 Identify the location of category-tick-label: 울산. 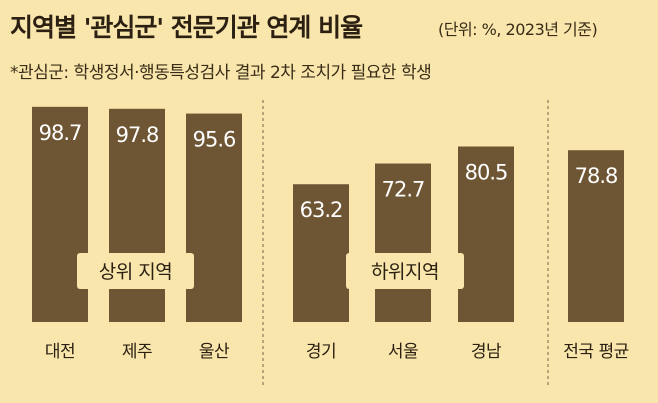
(214, 352).